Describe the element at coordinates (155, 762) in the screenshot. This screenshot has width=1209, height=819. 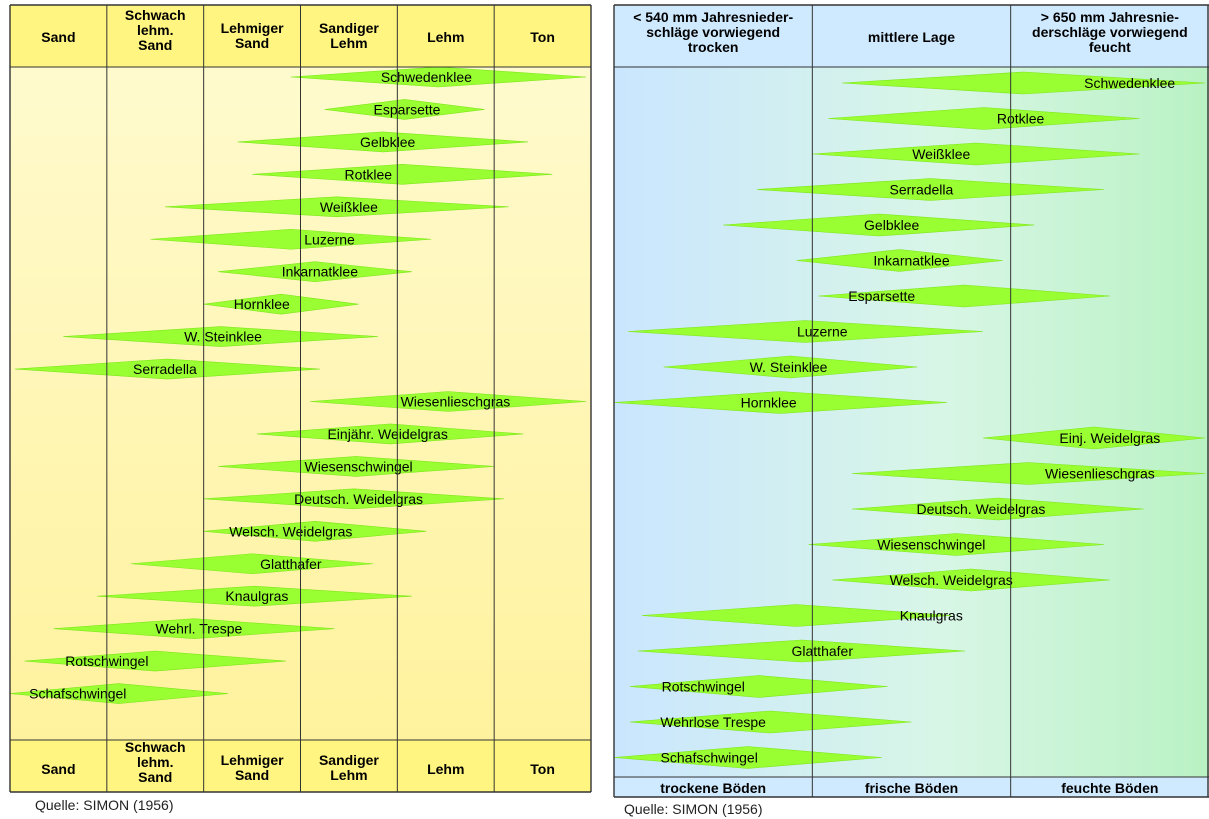
I see `column-header-bottom: lehm.` at that location.